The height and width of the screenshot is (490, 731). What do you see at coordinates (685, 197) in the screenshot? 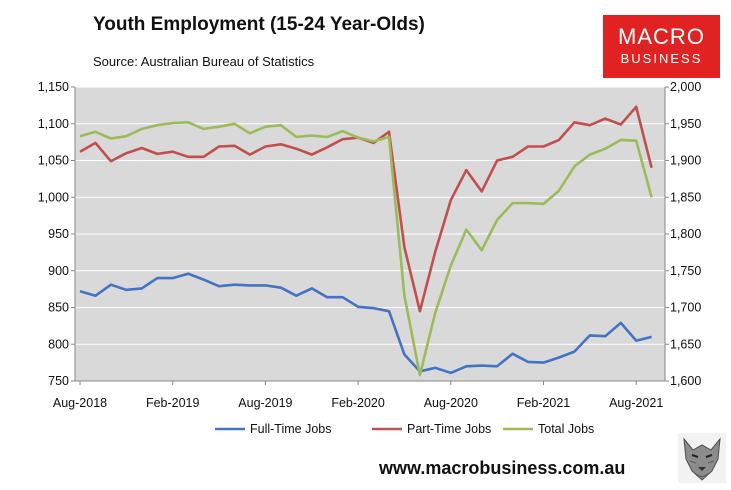
I see `y-right-tick-label: 1,850` at bounding box center [685, 197].